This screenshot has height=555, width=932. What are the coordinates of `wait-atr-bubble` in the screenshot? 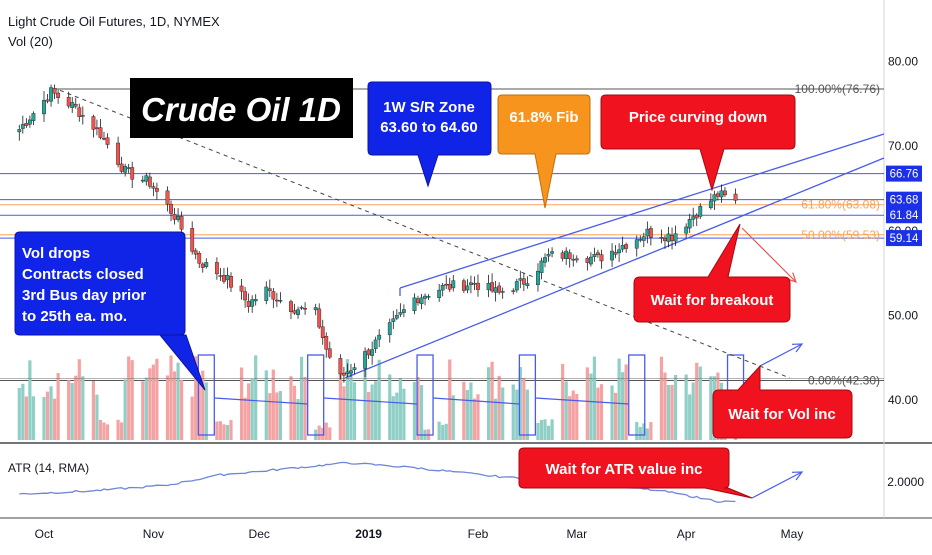 It's located at (635, 473).